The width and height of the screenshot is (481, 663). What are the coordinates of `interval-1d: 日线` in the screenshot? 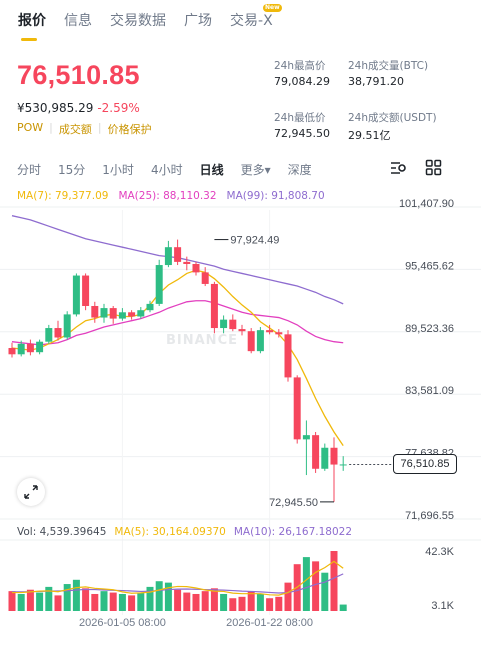 It's located at (211, 170).